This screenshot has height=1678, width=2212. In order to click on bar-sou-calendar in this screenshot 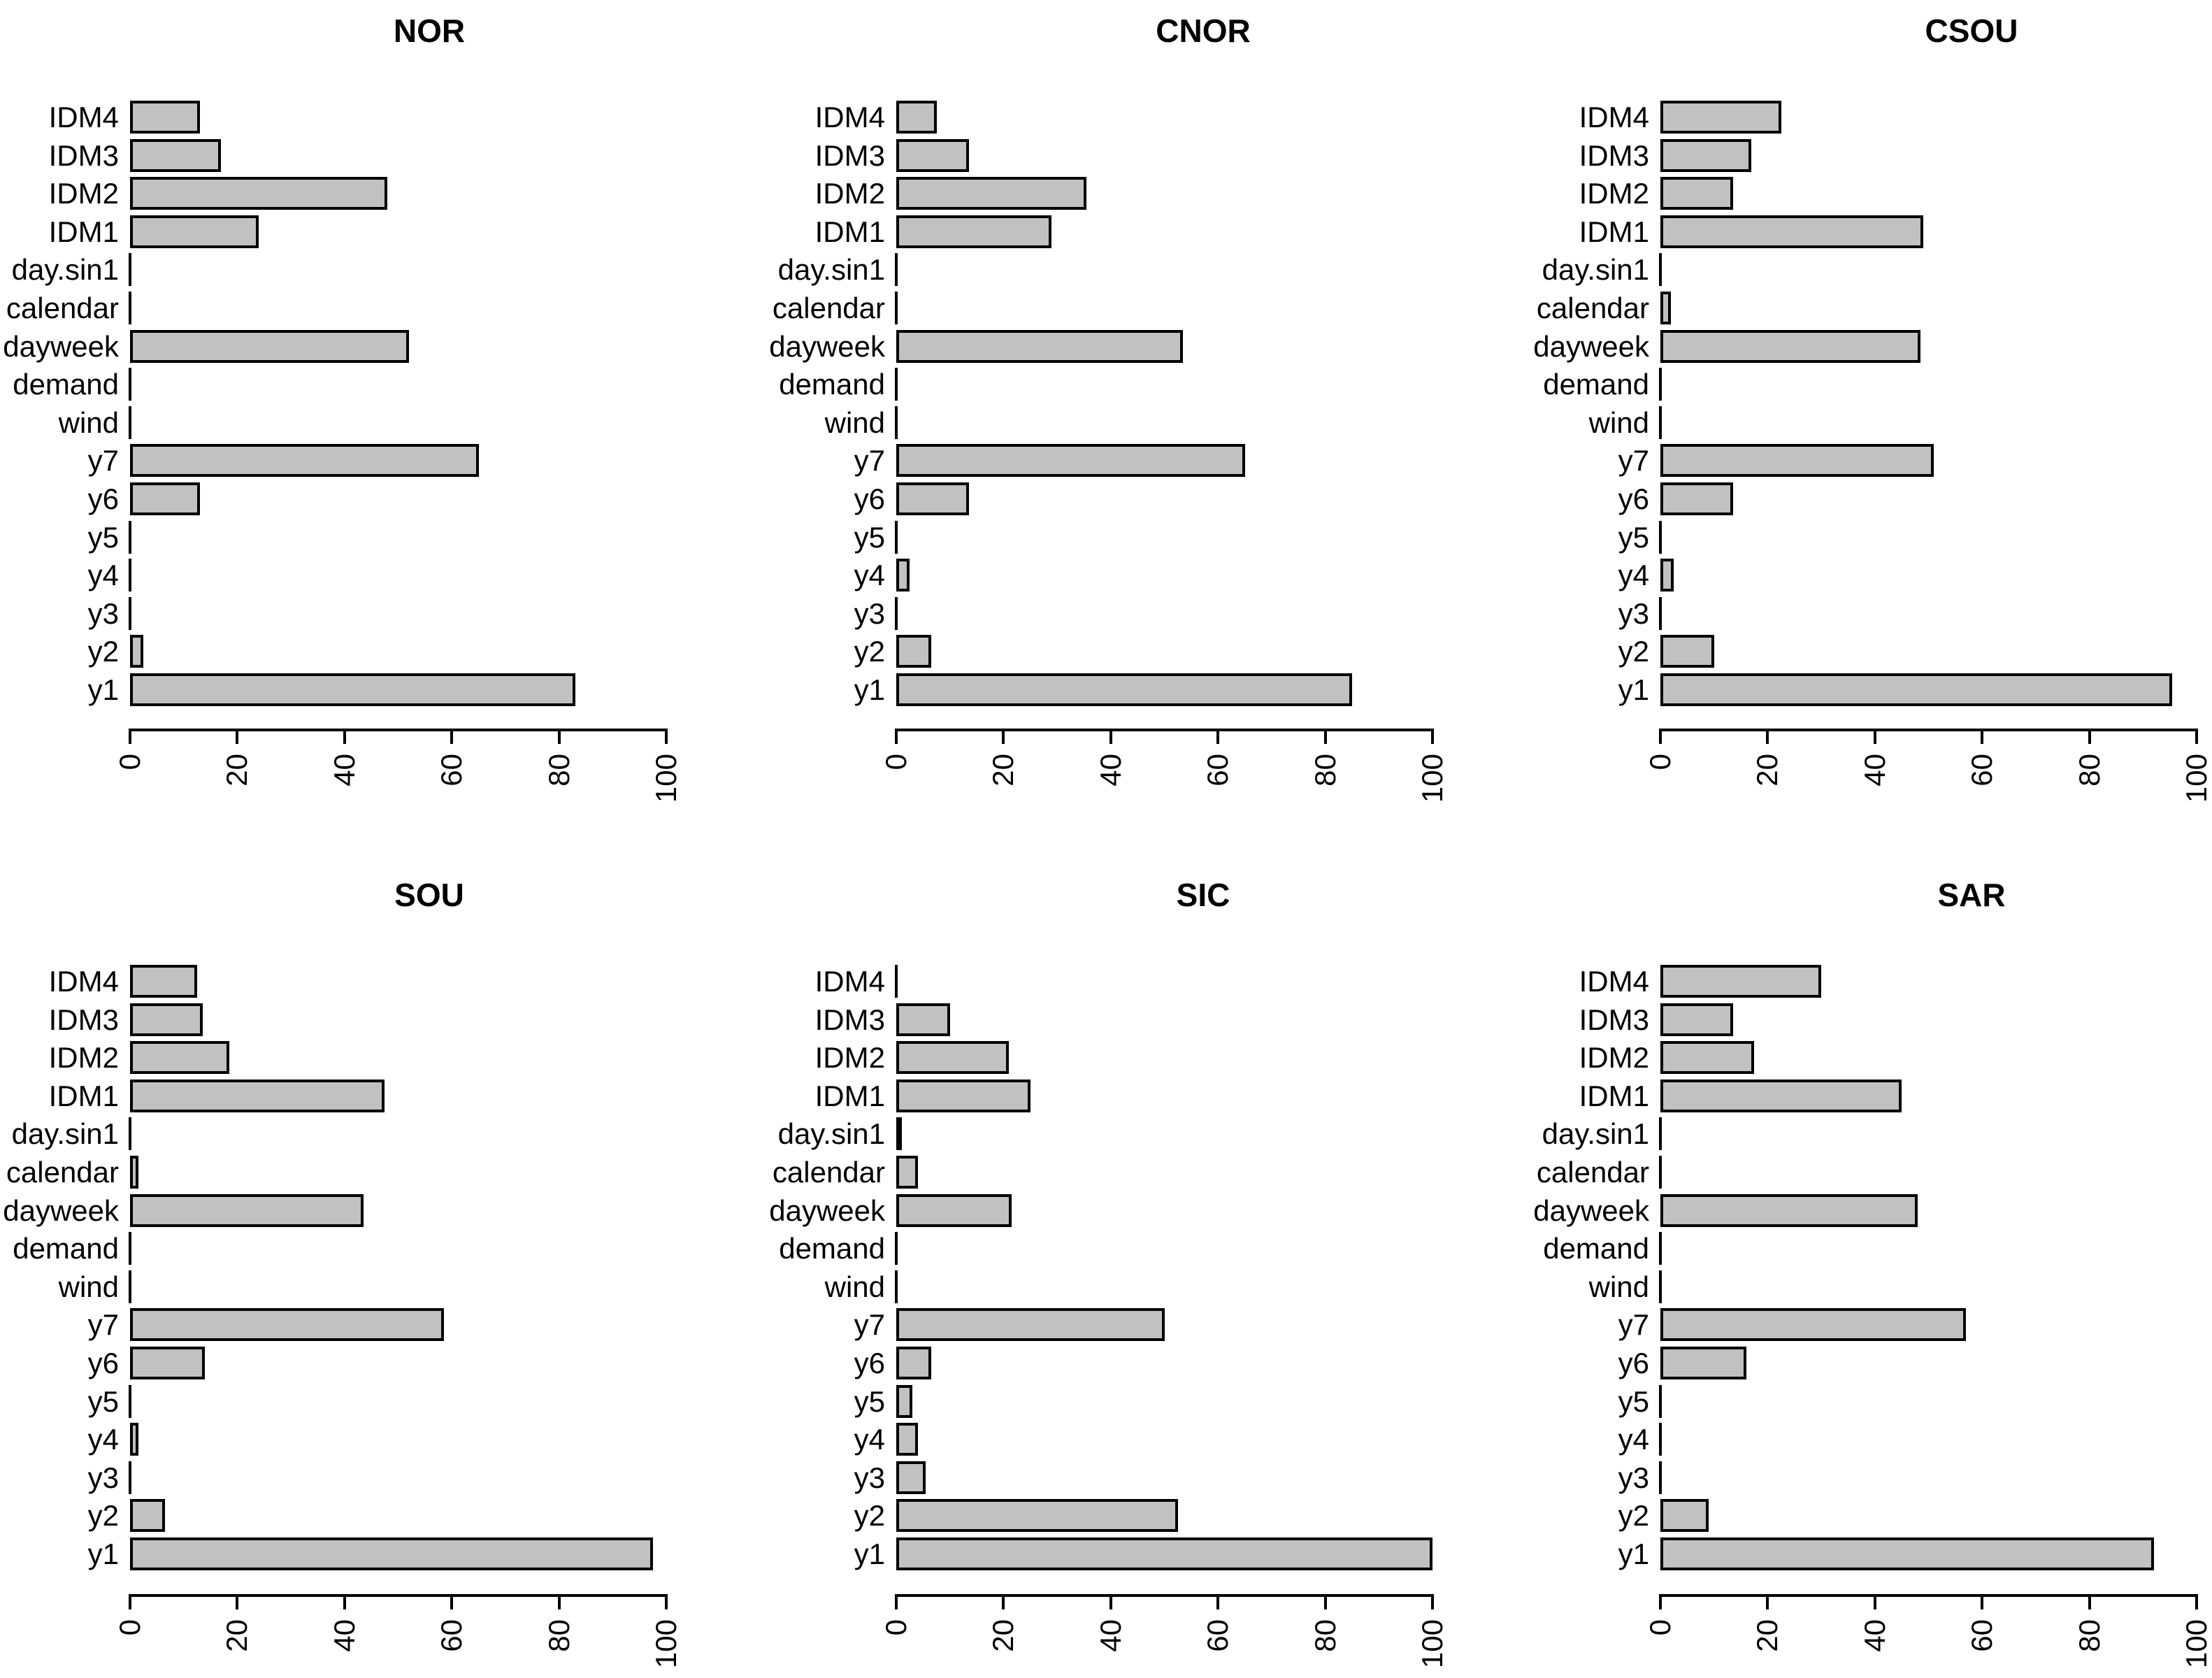, I will do `click(134, 1172)`.